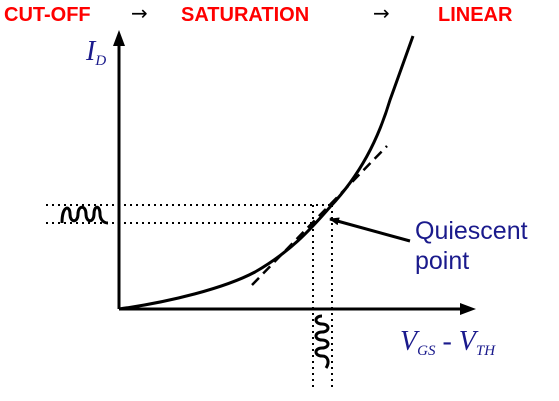  Describe the element at coordinates (426, 351) in the screenshot. I see `x-axis-label-gs: GS` at that location.